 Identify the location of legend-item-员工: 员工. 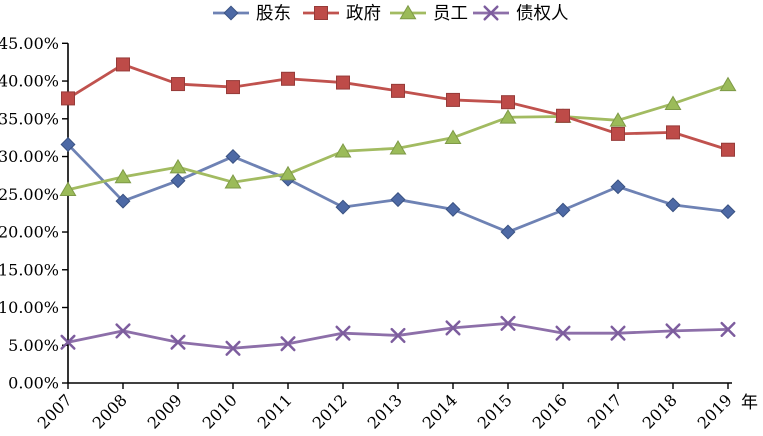
(429, 14).